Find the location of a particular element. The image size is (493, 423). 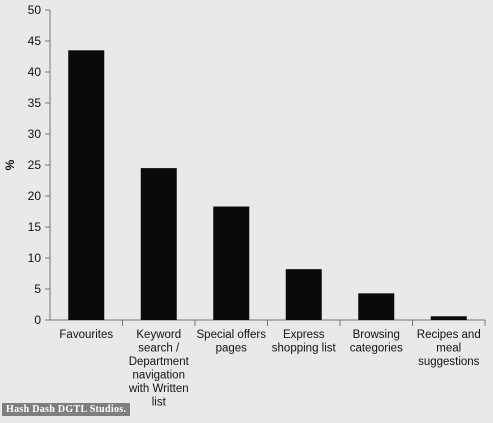

y-tick-label: 35 is located at coordinates (35, 103).